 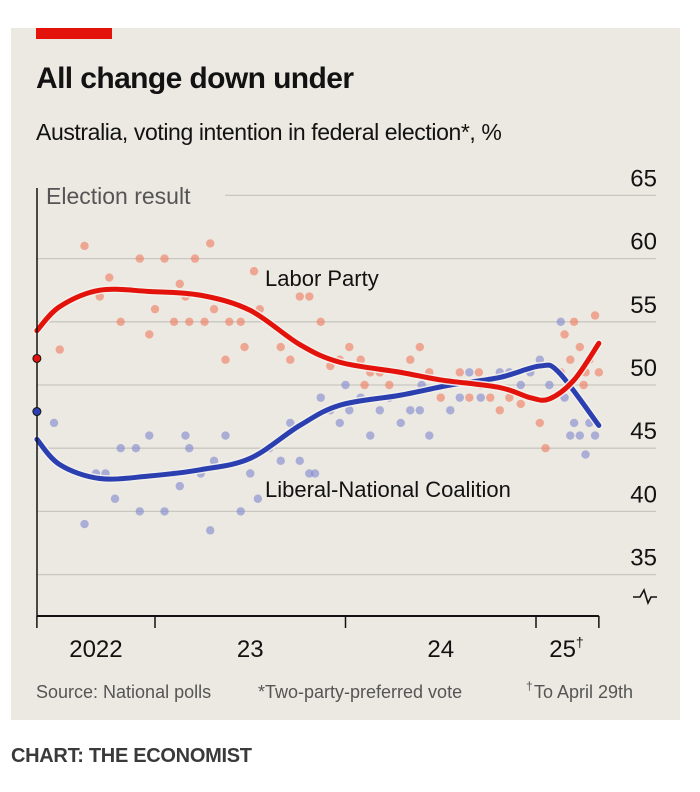 I want to click on series-label-coalition: Liberal-National Coalition, so click(x=388, y=489).